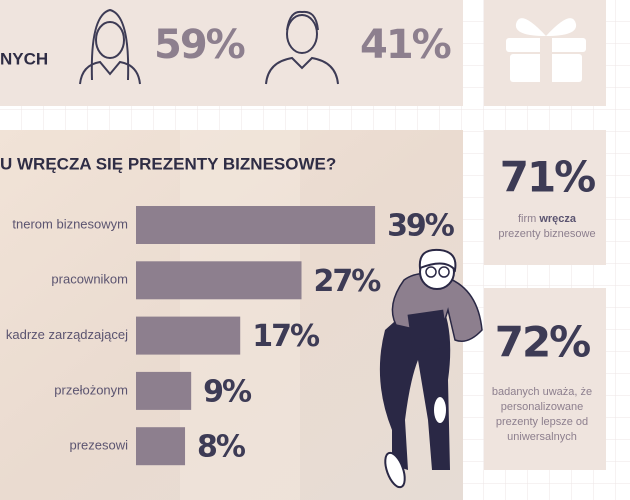 The height and width of the screenshot is (500, 630). What do you see at coordinates (168, 163) in the screenshot?
I see `chart-title: U WRĘCZA SIĘ PREZENTY BIZNESOWE?` at bounding box center [168, 163].